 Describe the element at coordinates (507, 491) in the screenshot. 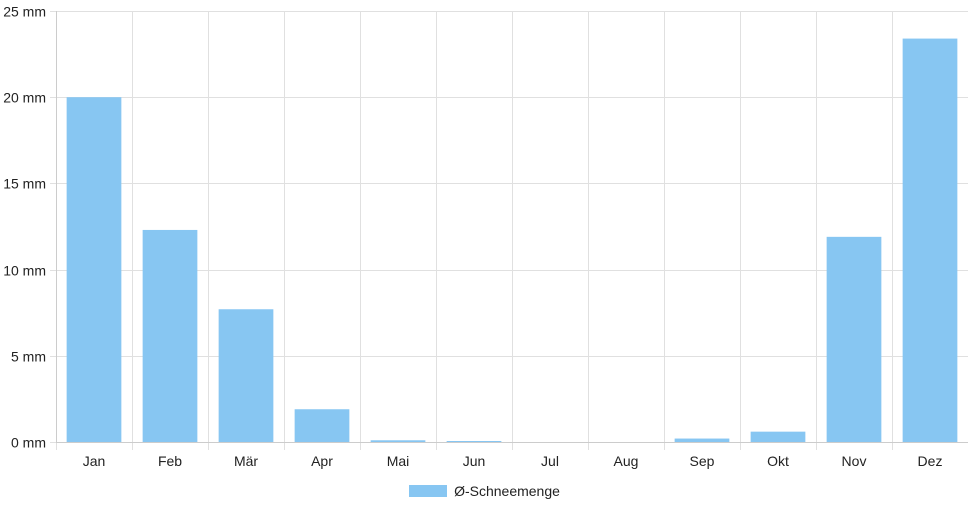

I see `legend-label: Ø-Schneemenge` at that location.